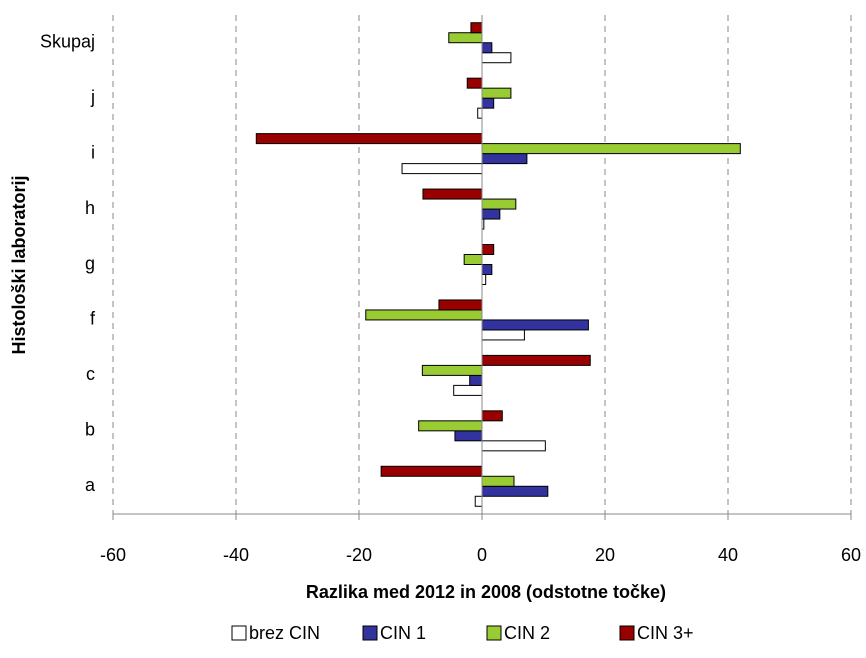 This screenshot has height=658, width=866. I want to click on y-tick-label: Skupaj, so click(67, 41).